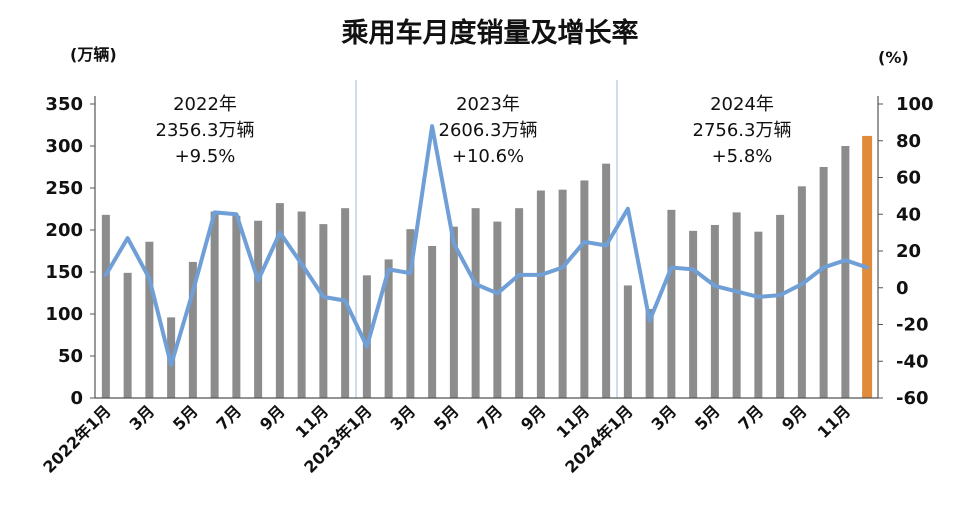  I want to click on right-tick-label: 40, so click(908, 214).